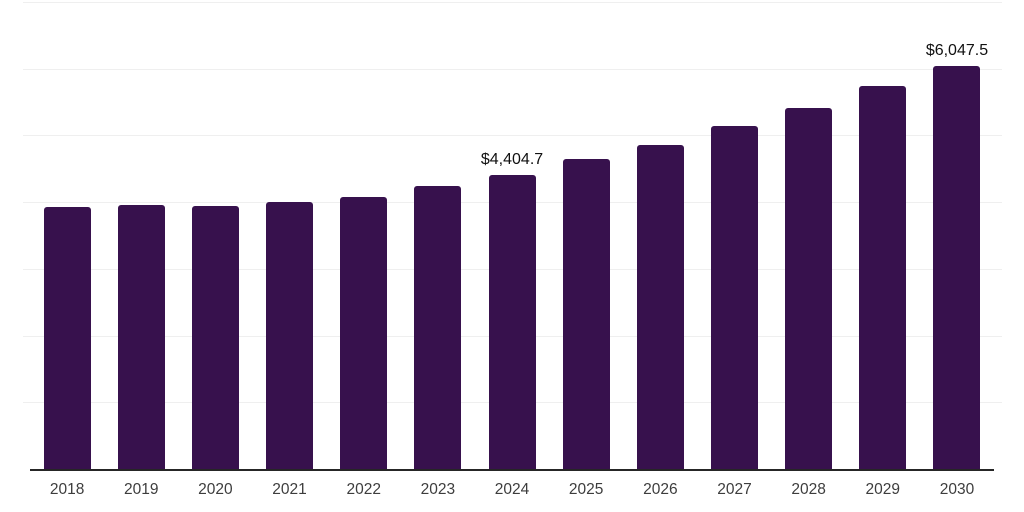  Describe the element at coordinates (957, 489) in the screenshot. I see `x-axis-label-2030: 2030` at that location.